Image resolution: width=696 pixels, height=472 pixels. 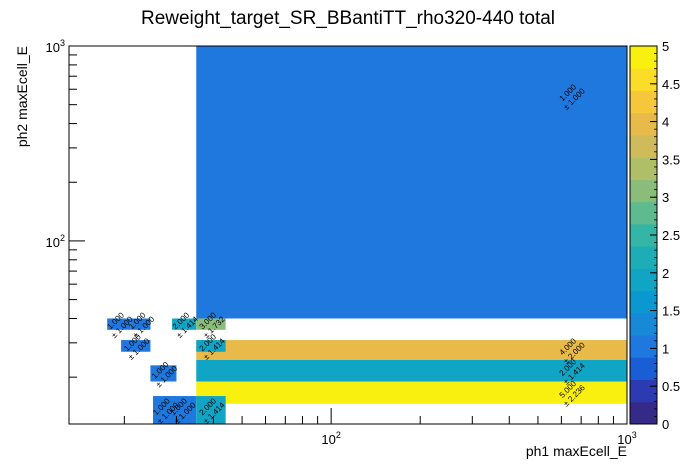 What do you see at coordinates (576, 451) in the screenshot?
I see `x-axis-label: ph1 maxEcell_E` at bounding box center [576, 451].